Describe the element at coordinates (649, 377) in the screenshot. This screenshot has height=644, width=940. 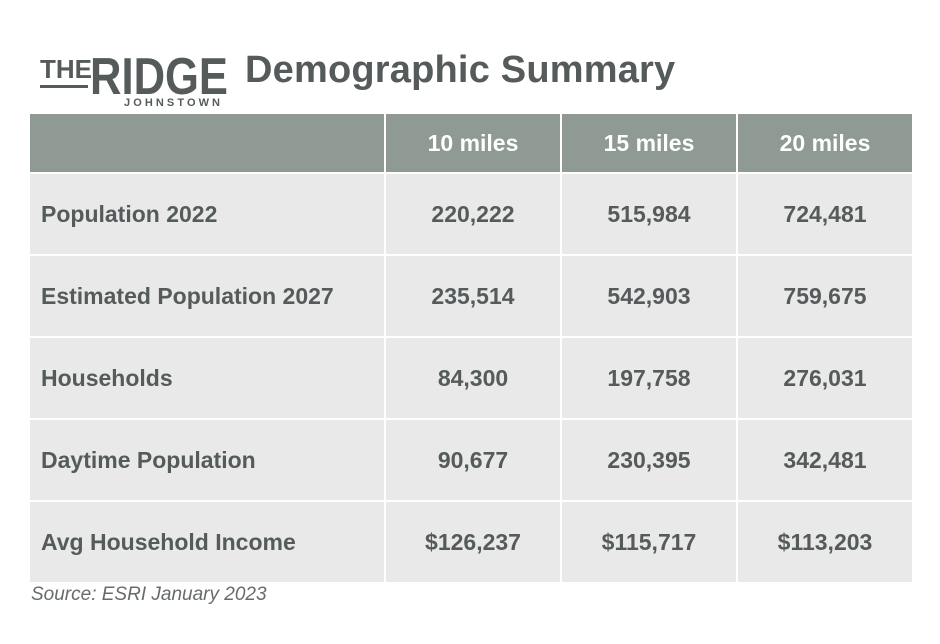
I see `cell-value: 197,758` at that location.